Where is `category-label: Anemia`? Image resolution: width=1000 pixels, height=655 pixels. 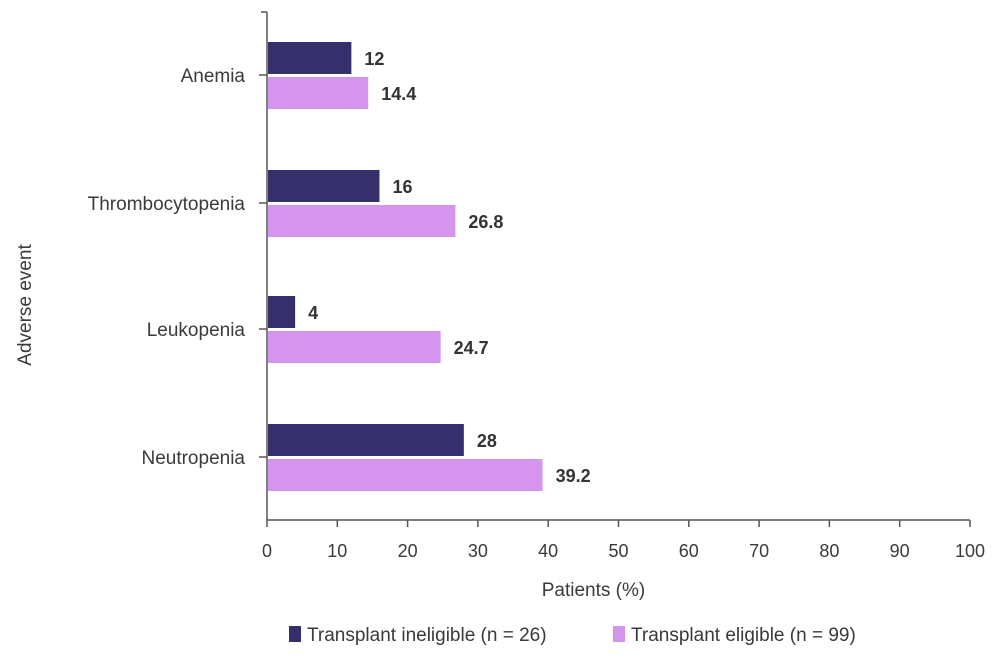 category-label: Anemia is located at coordinates (213, 76).